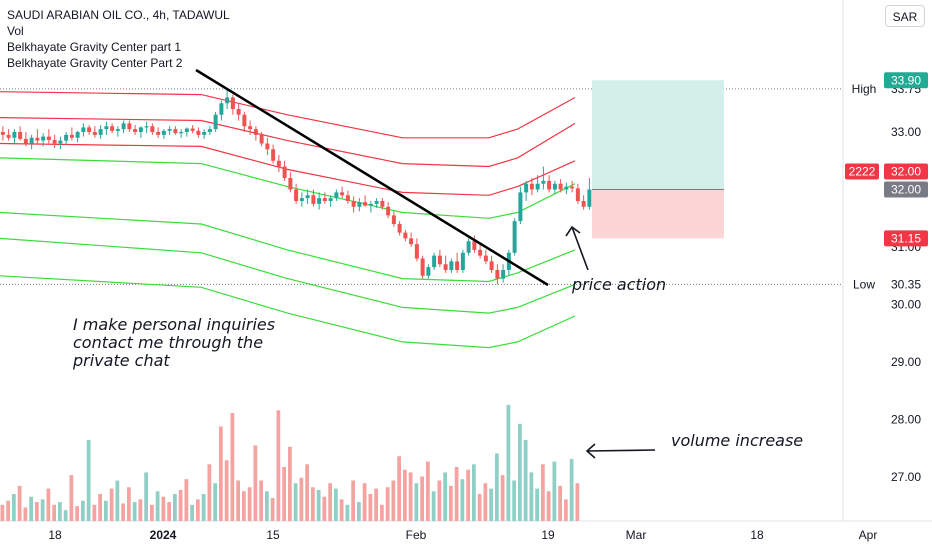 This screenshot has height=550, width=932. I want to click on entry-price-label-bg, so click(906, 189).